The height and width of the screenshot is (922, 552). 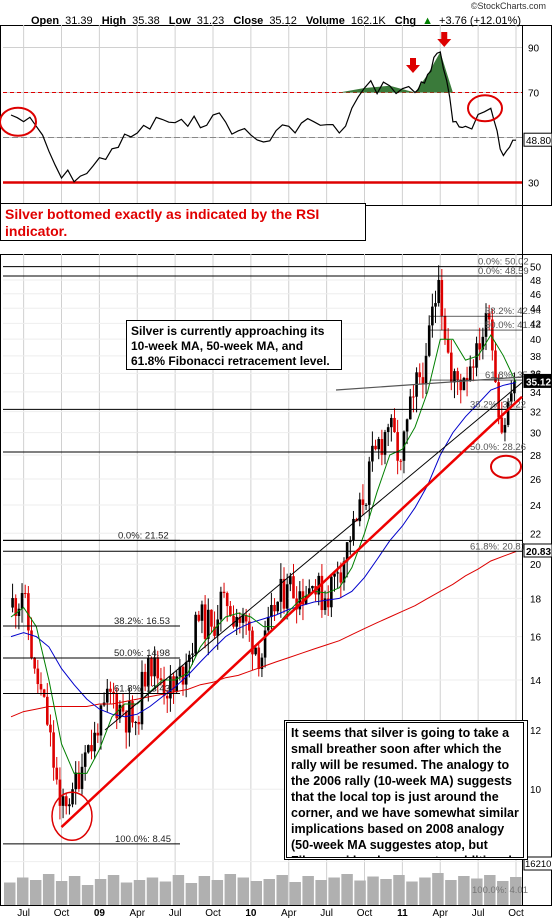 I want to click on price-circle-2011, so click(x=506, y=466).